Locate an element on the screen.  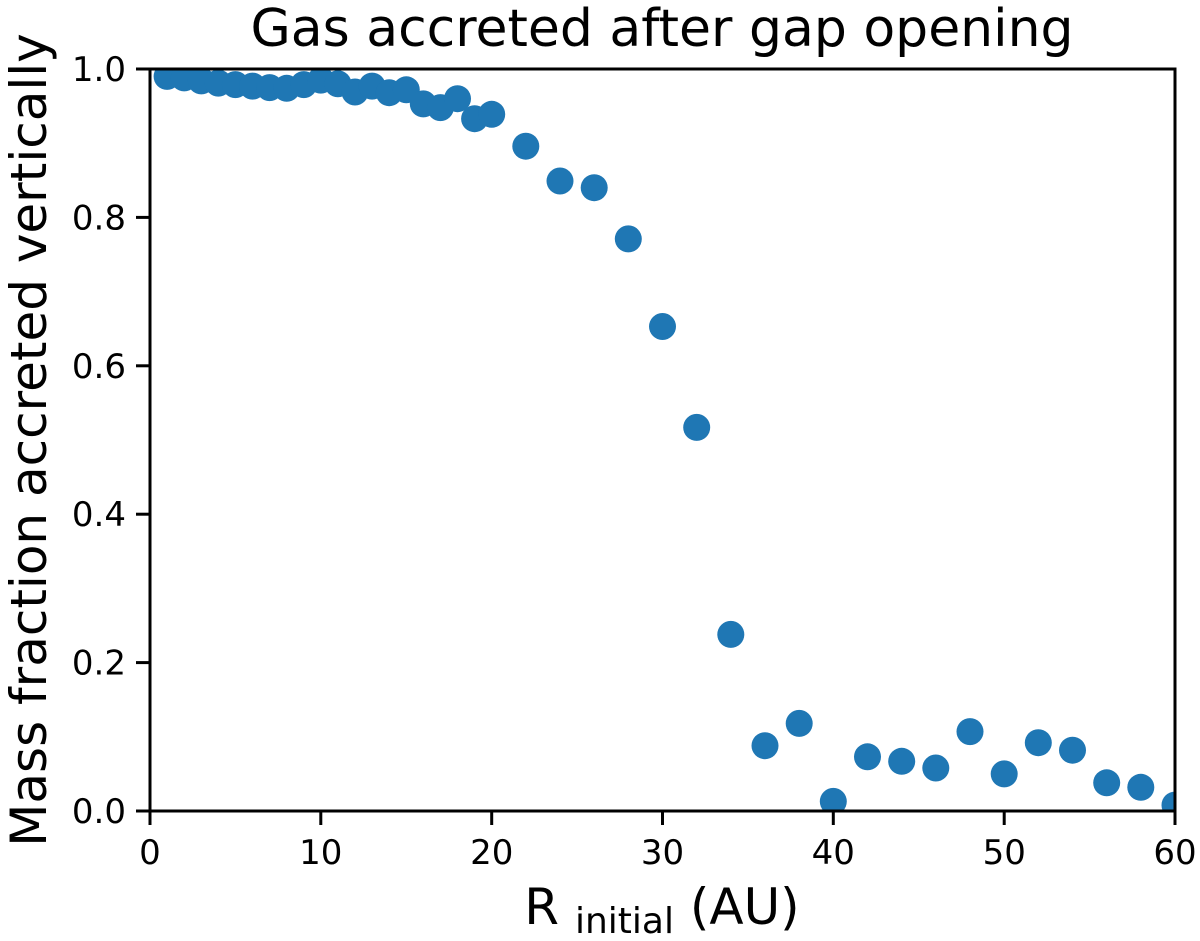
x-axis-label-unit: (AU) is located at coordinates (745, 907).